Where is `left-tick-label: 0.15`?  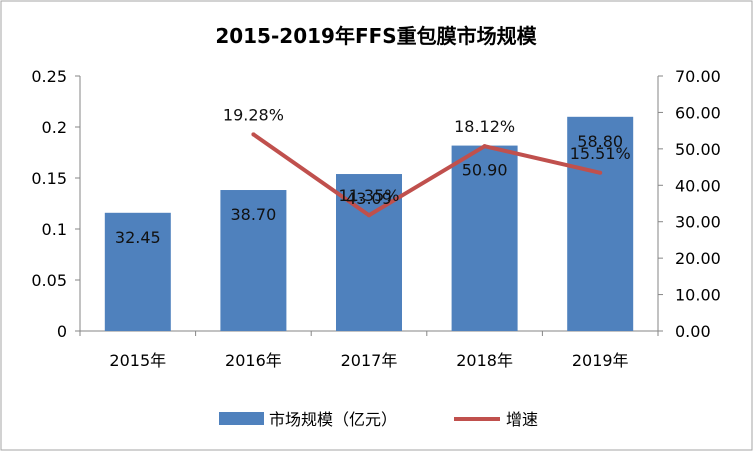
left-tick-label: 0.15 is located at coordinates (49, 178).